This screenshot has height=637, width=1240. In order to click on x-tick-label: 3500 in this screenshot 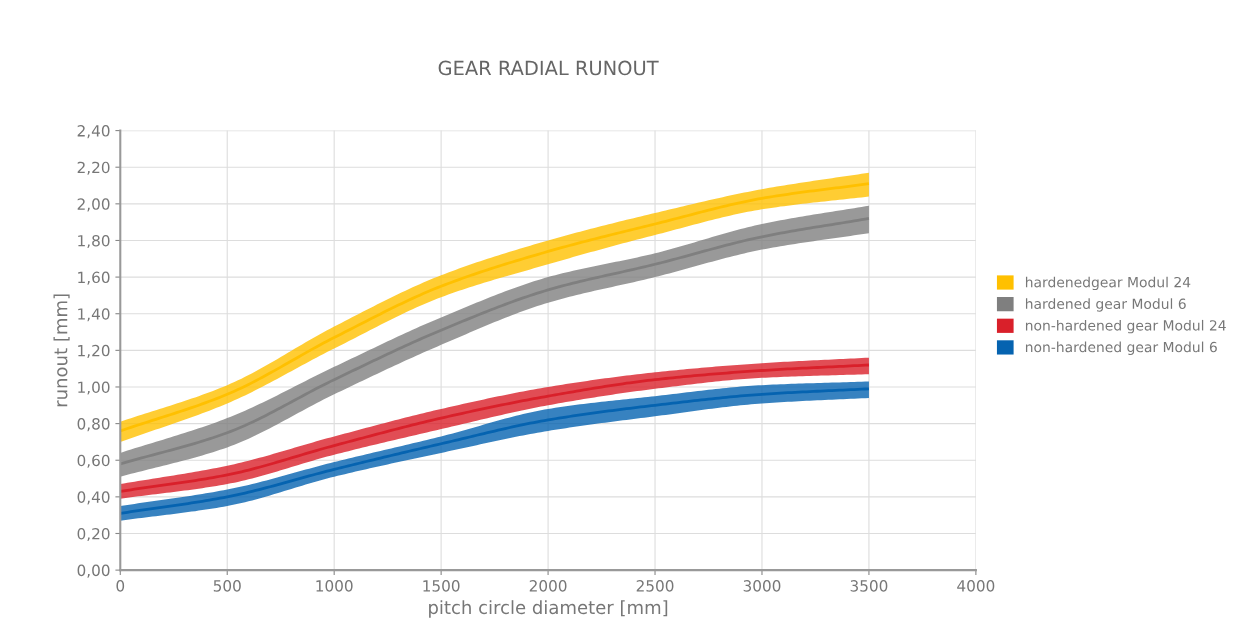, I will do `click(869, 586)`.